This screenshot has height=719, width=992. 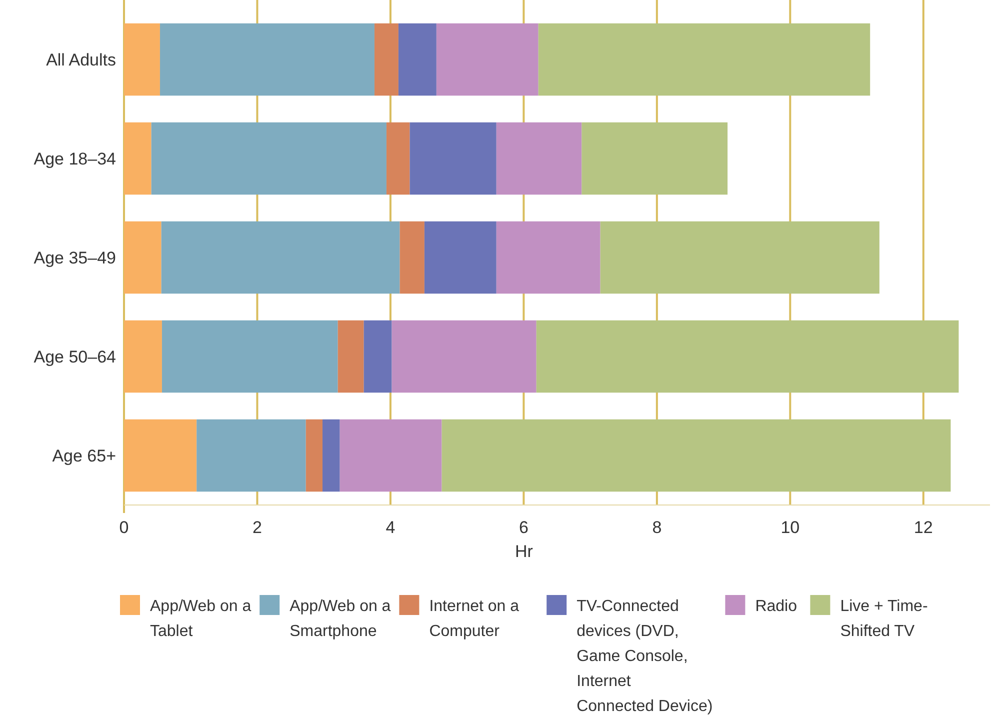 What do you see at coordinates (474, 619) in the screenshot?
I see `legend-label: Internet on a Computer` at bounding box center [474, 619].